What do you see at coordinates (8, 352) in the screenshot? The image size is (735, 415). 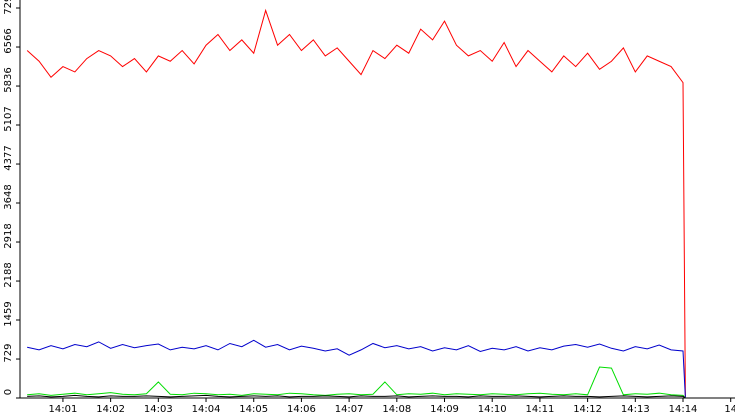 I see `y-tick-label: 729` at bounding box center [8, 352].